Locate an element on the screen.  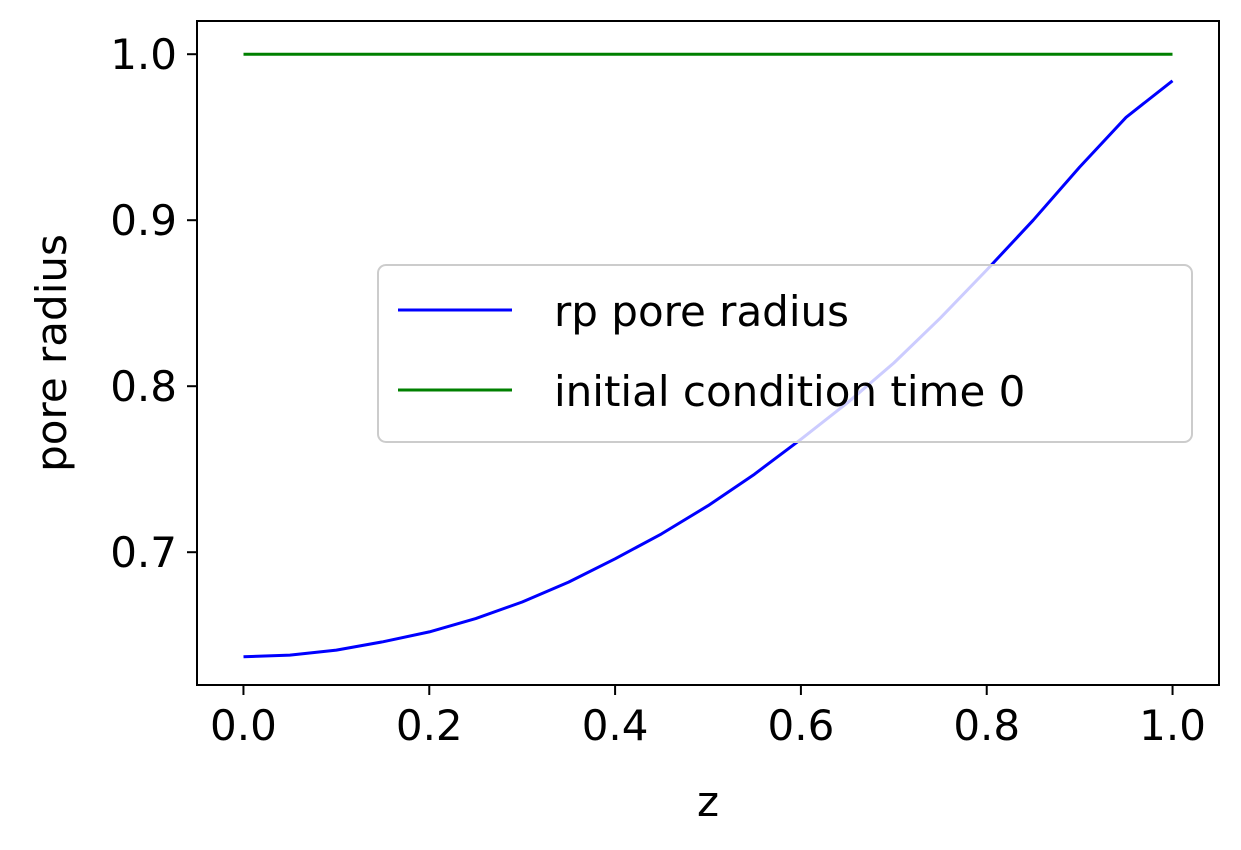
y-tick-label: 1.0 is located at coordinates (143, 54).